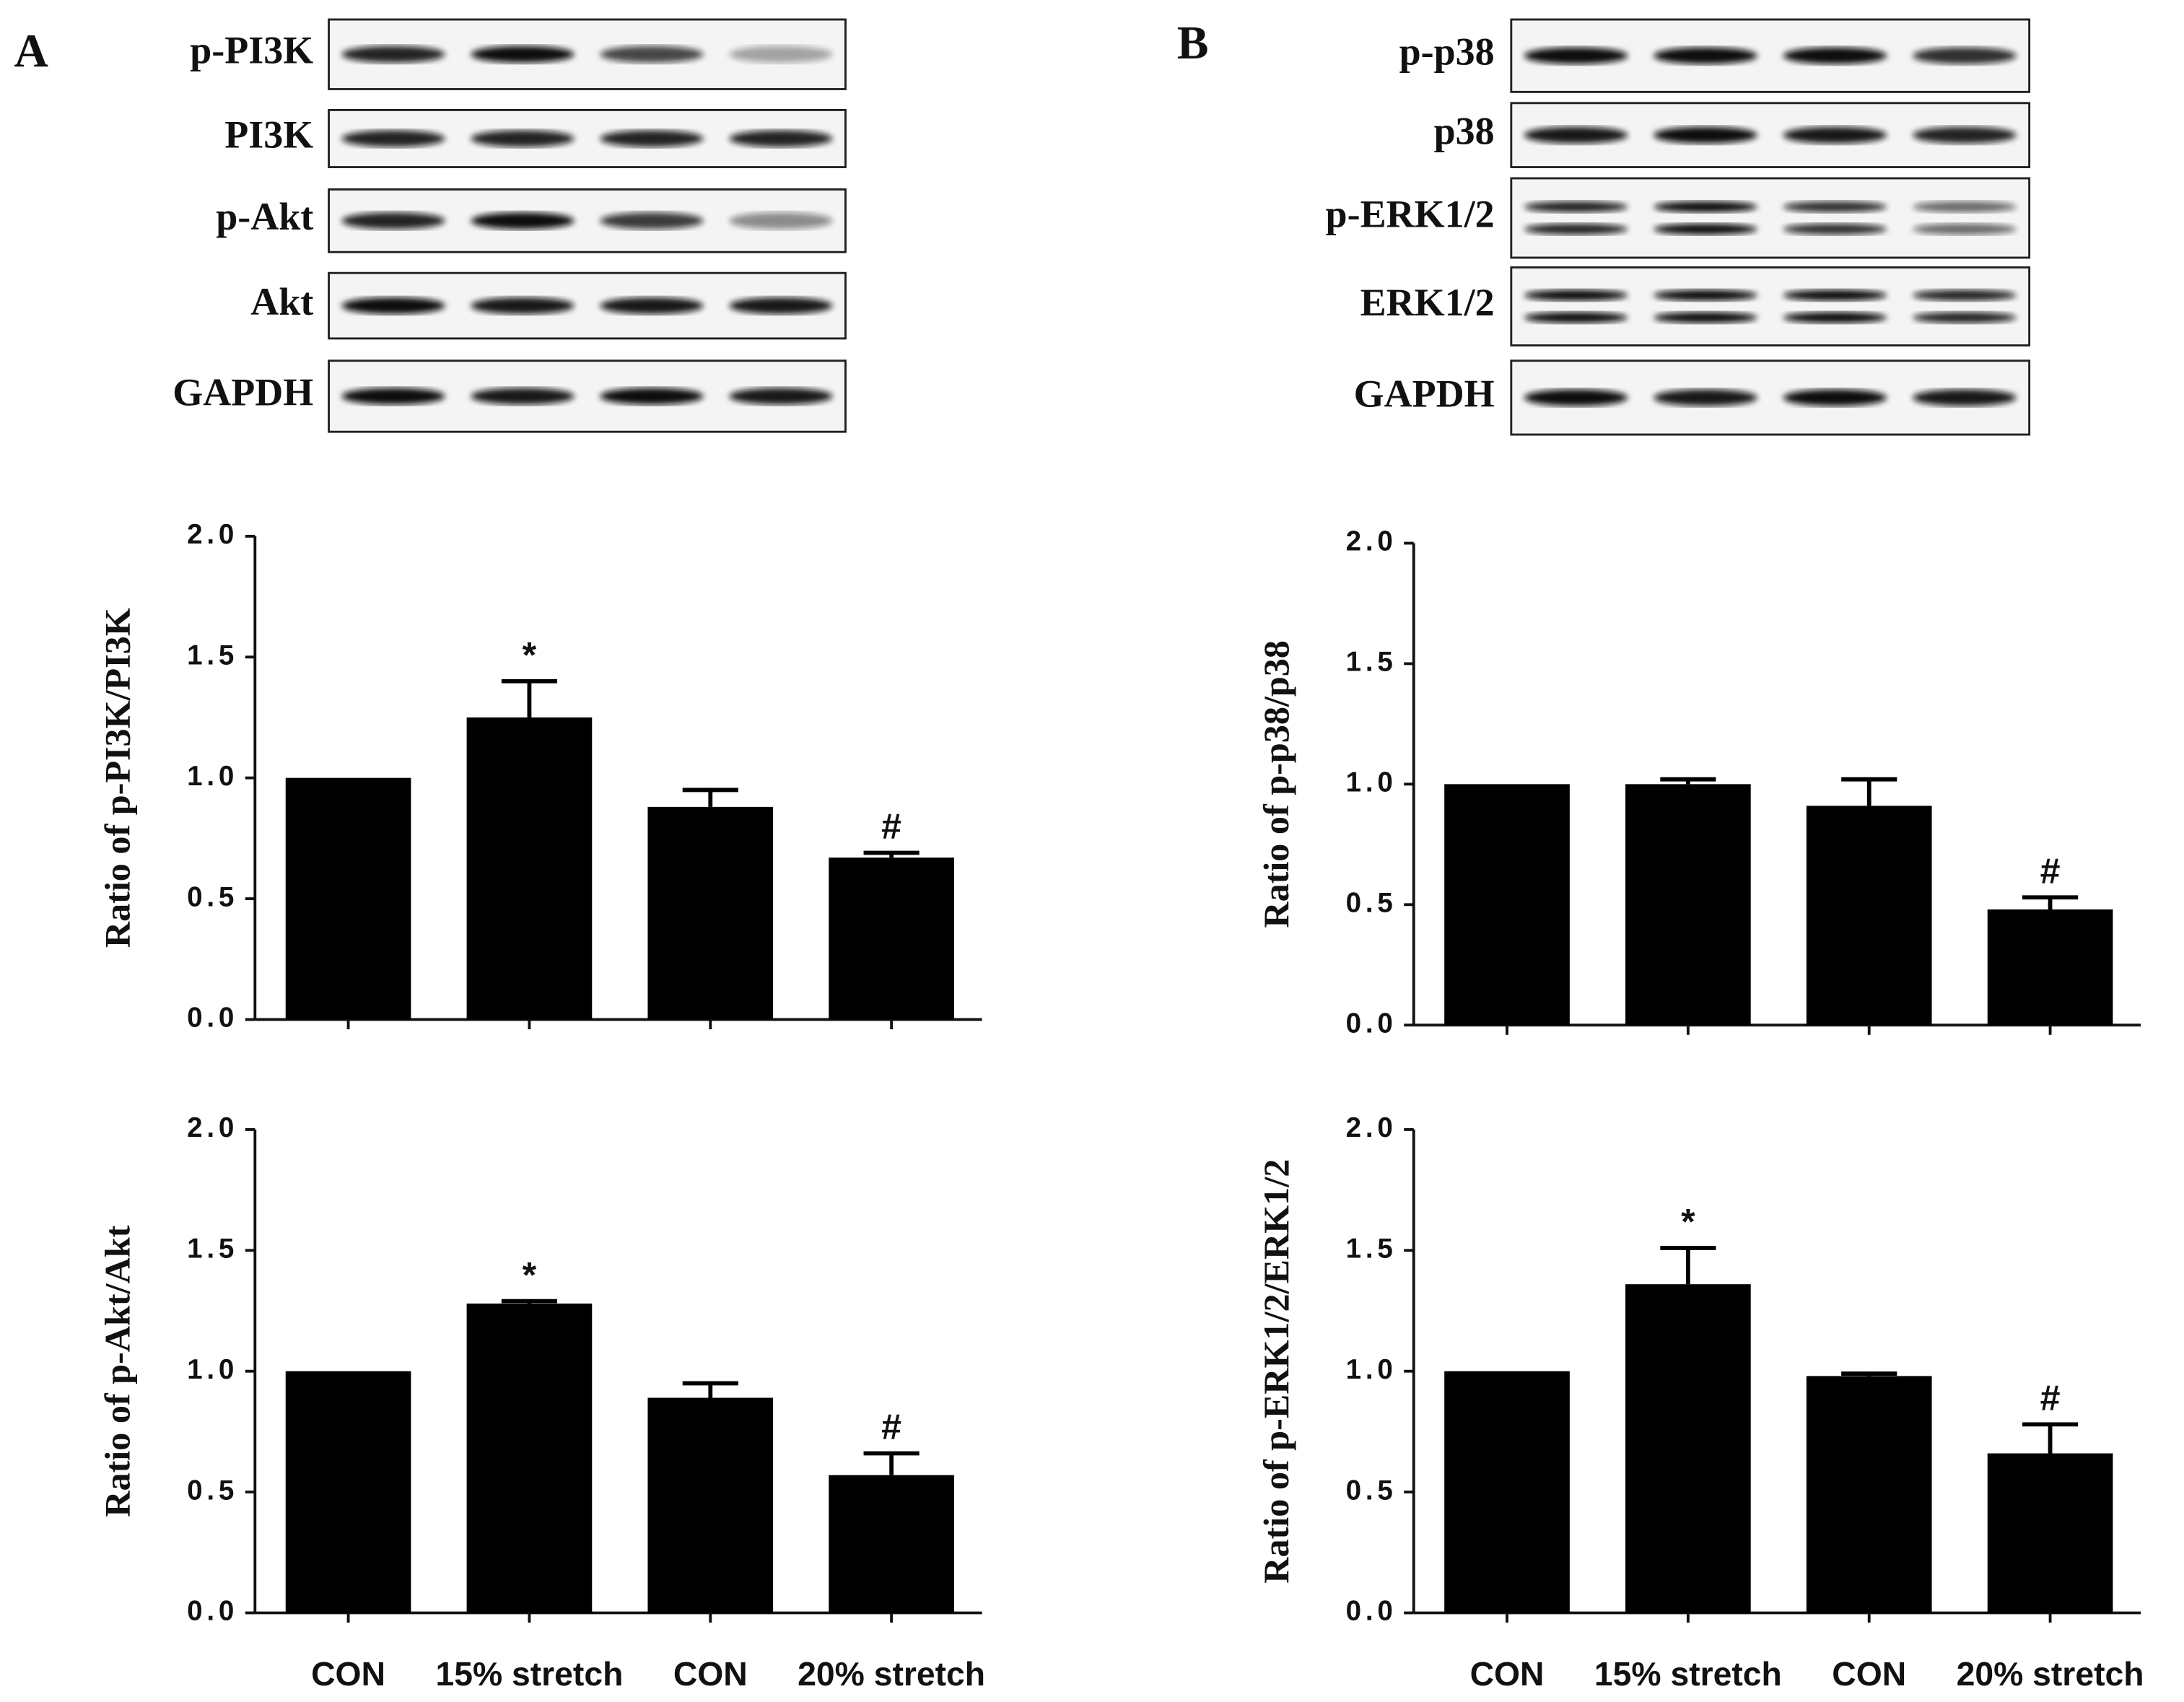 The height and width of the screenshot is (1702, 2184). Describe the element at coordinates (264, 217) in the screenshot. I see `blot-label: p-Akt` at that location.